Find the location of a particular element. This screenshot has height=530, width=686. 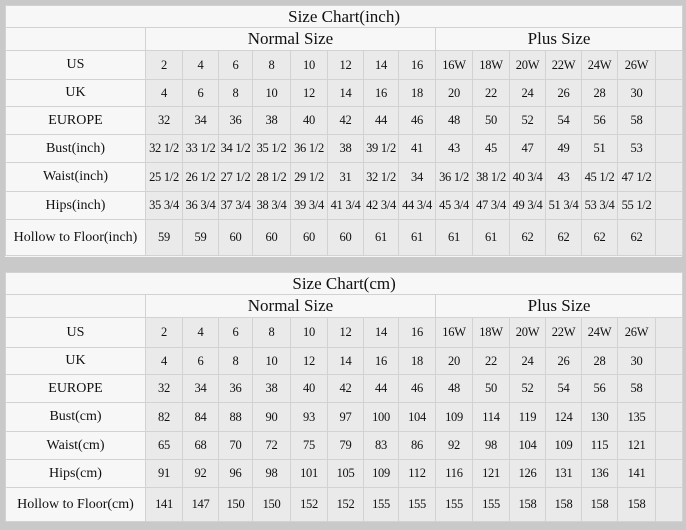

size-cell: 42 is located at coordinates (345, 388).